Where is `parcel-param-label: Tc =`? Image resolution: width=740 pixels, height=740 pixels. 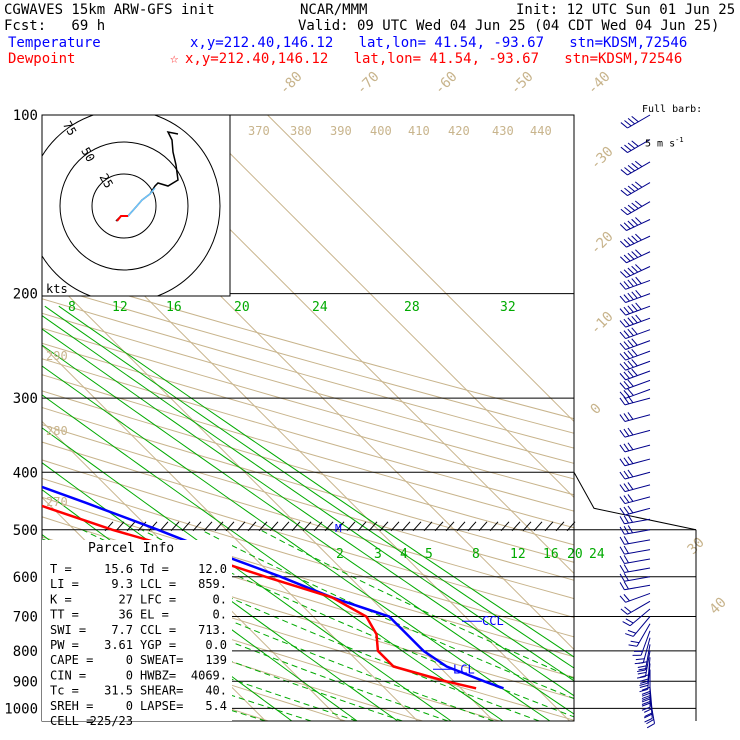
parcel-param-label: Tc = is located at coordinates (64, 691).